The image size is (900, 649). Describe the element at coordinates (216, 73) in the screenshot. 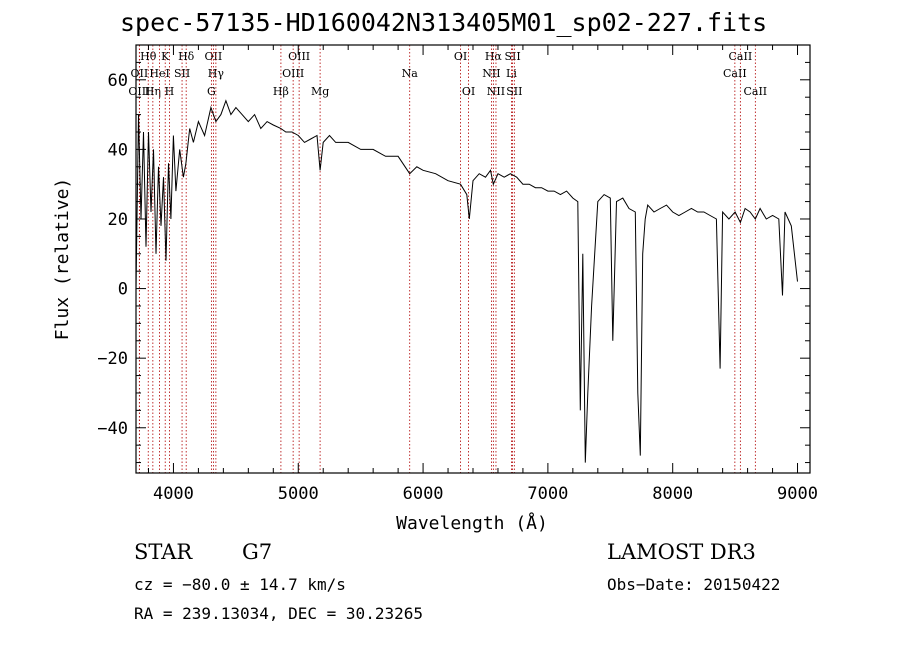

I see `marker-label: Hγ` at that location.